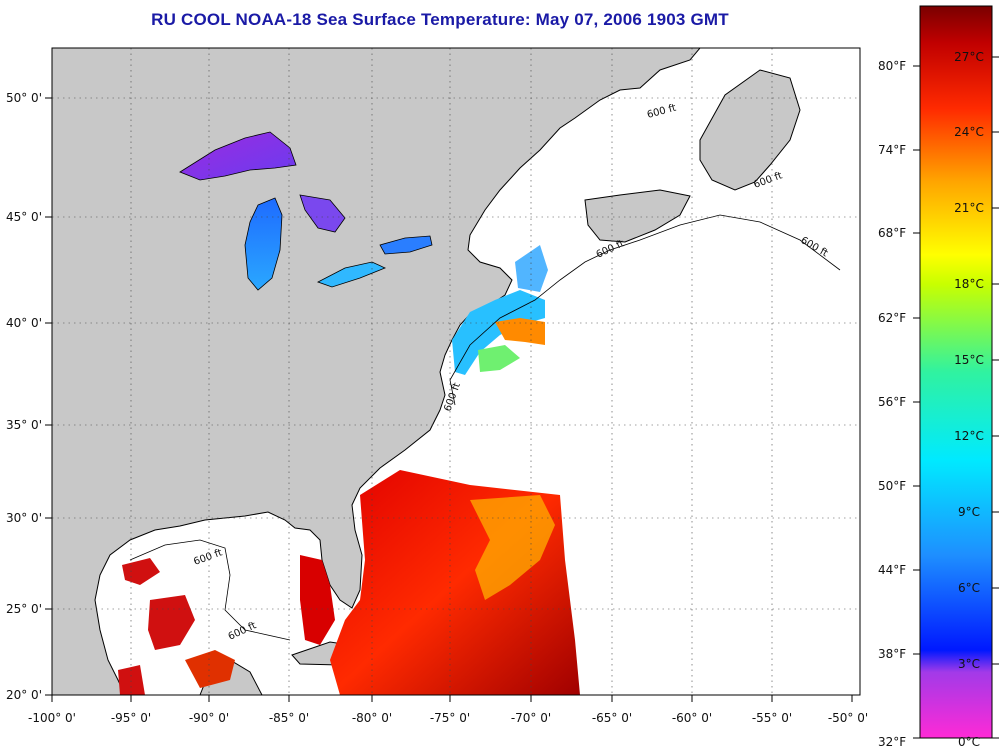 This screenshot has height=754, width=1008. I want to click on cb-c-label: 3°C, so click(969, 664).